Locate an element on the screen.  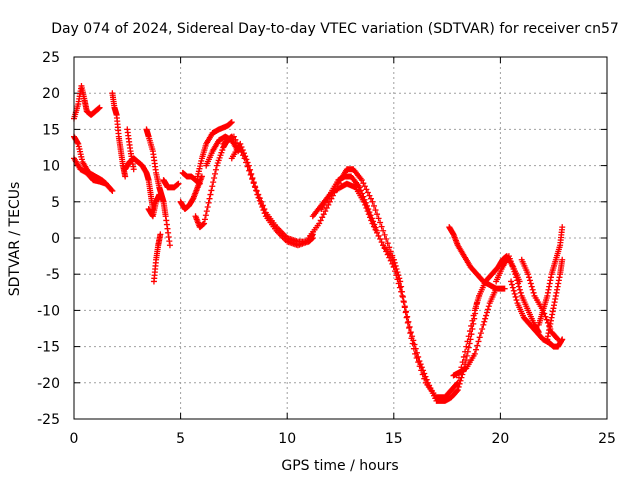
y-tick-label: -10 is located at coordinates (48, 311).